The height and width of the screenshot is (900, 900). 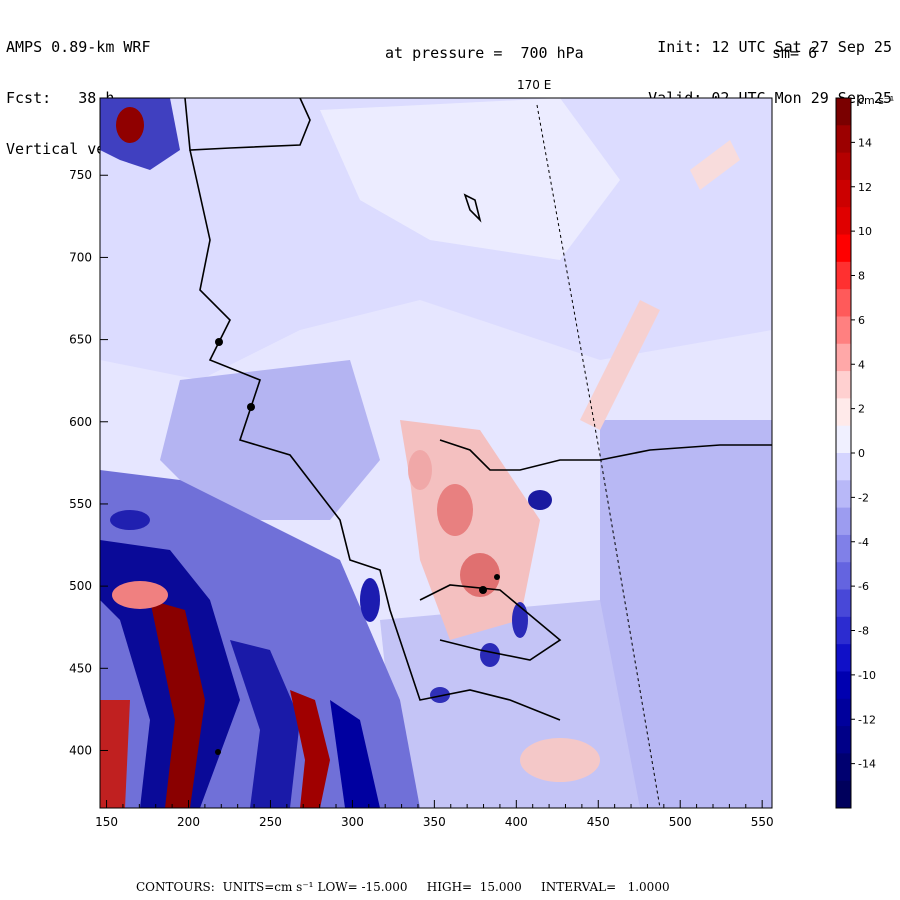 I want to click on descent-core-c, so click(x=540, y=500).